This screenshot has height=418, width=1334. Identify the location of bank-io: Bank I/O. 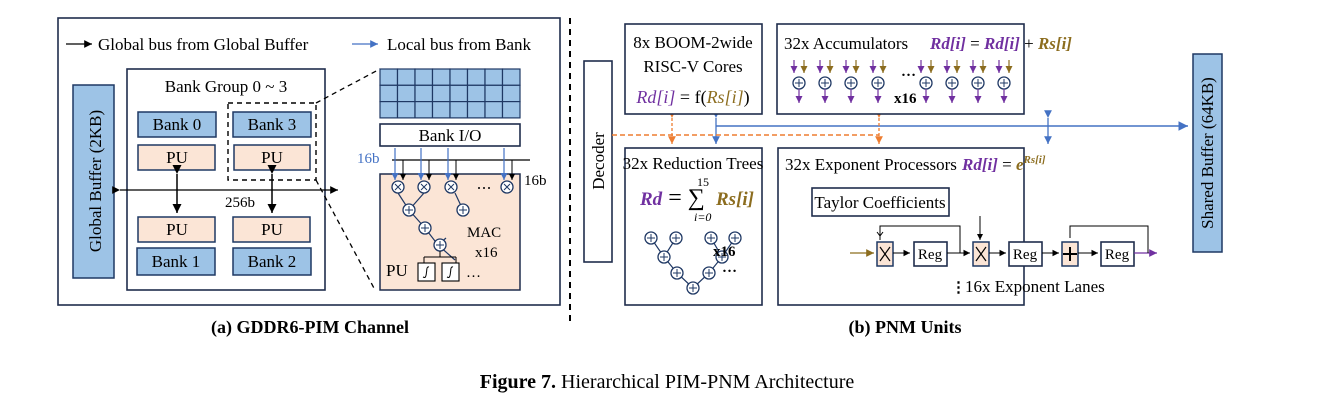
(450, 135).